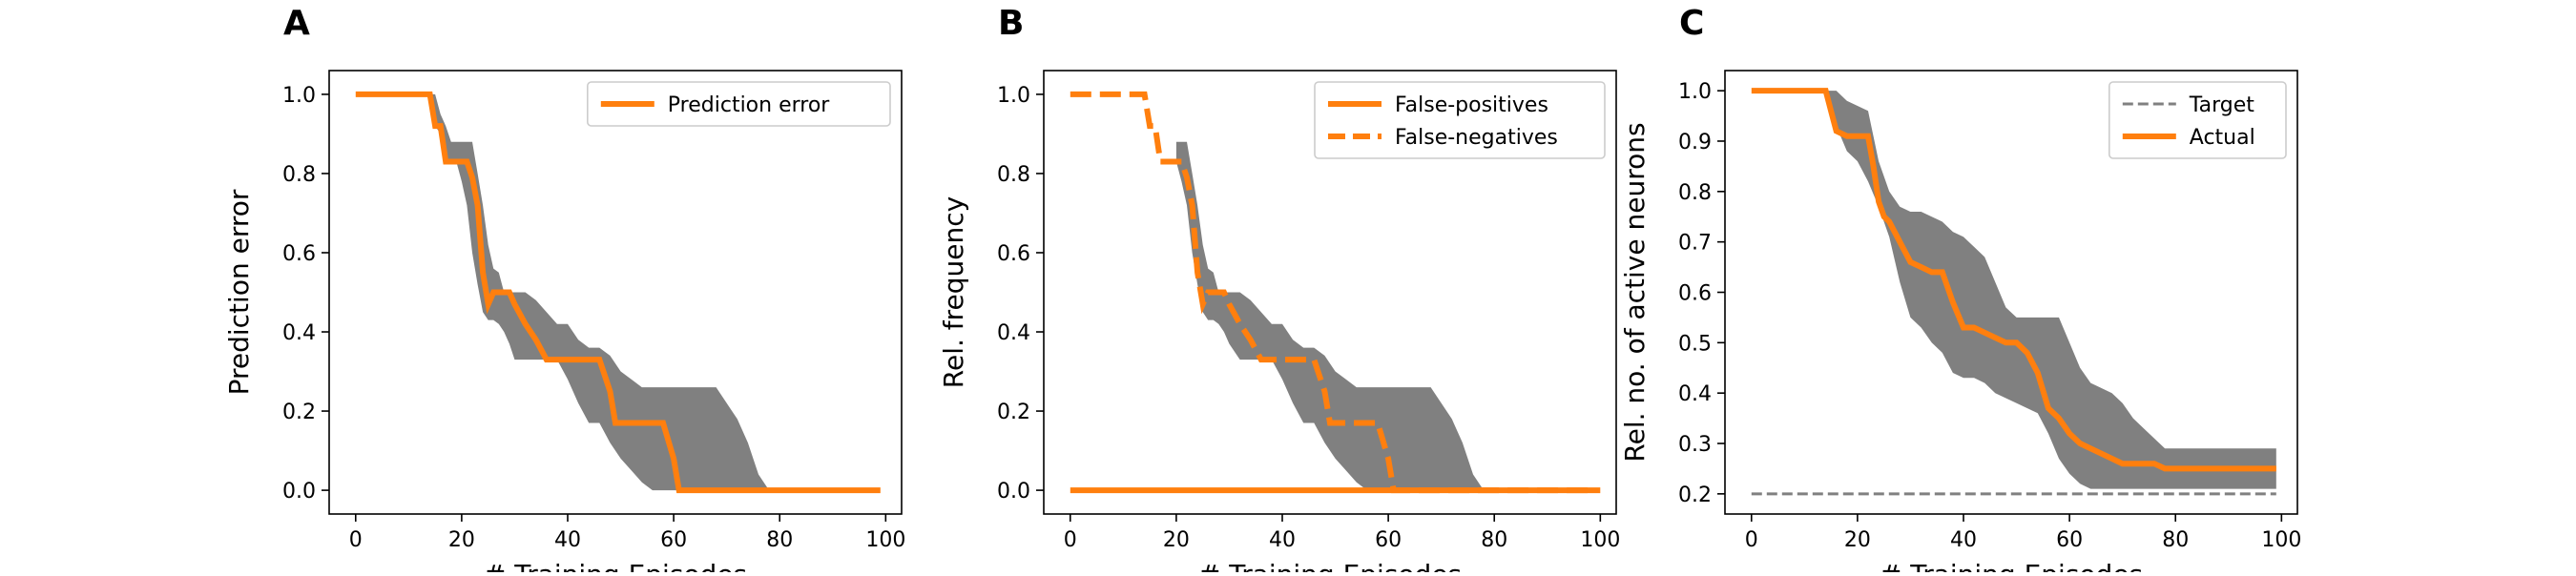  I want to click on legend: Target Actual, so click(2198, 120).